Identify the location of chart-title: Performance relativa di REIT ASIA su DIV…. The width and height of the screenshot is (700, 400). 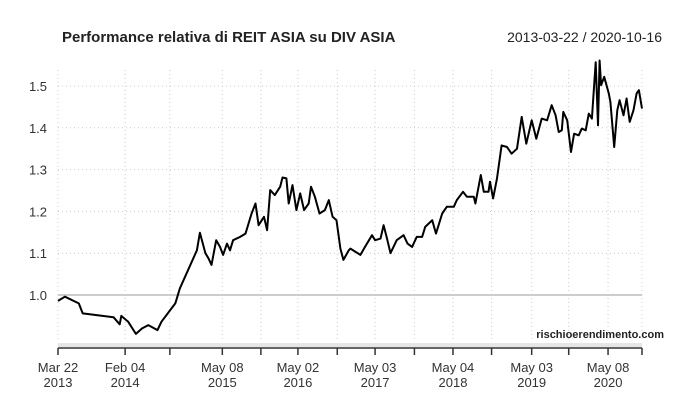
(229, 37).